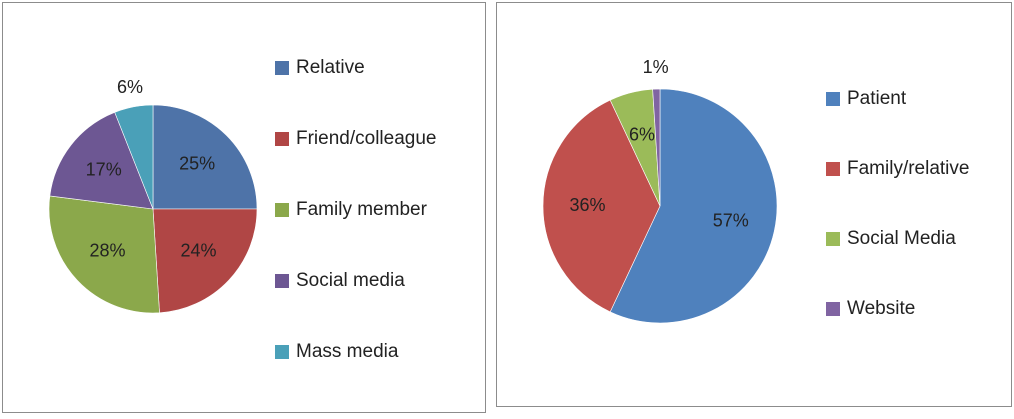  I want to click on pie-slice-family-member, so click(104, 254).